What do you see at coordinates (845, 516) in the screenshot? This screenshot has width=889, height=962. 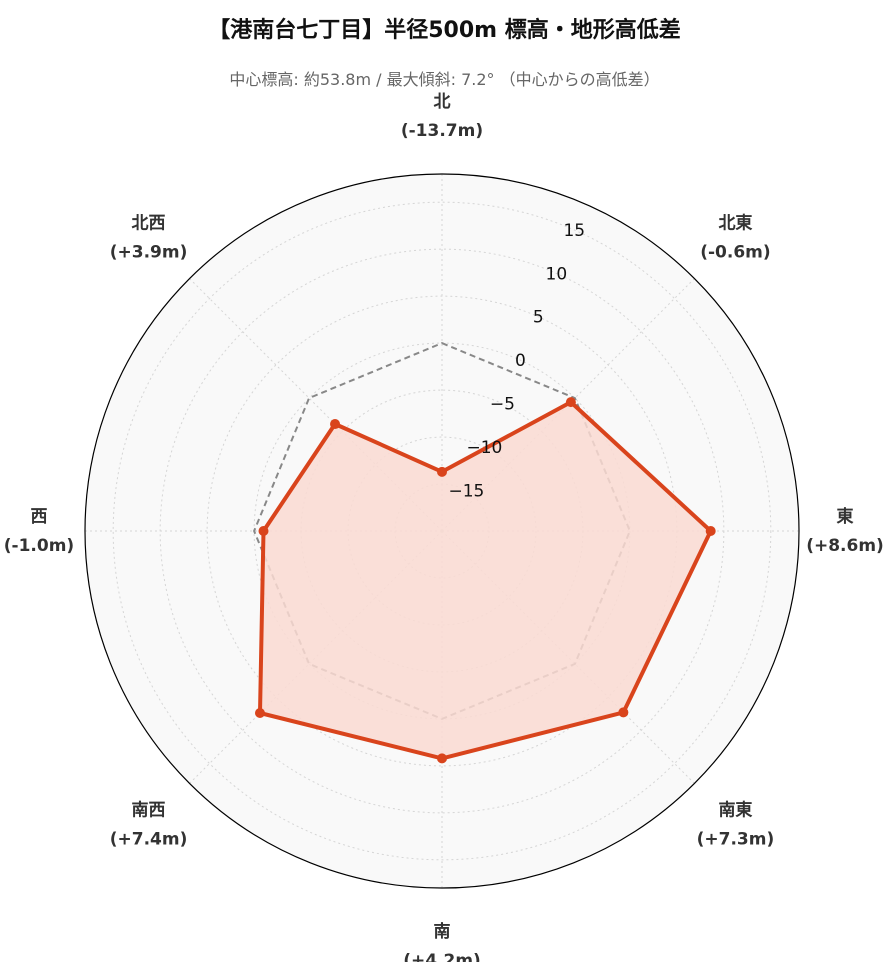 I see `direction-label: 東` at bounding box center [845, 516].